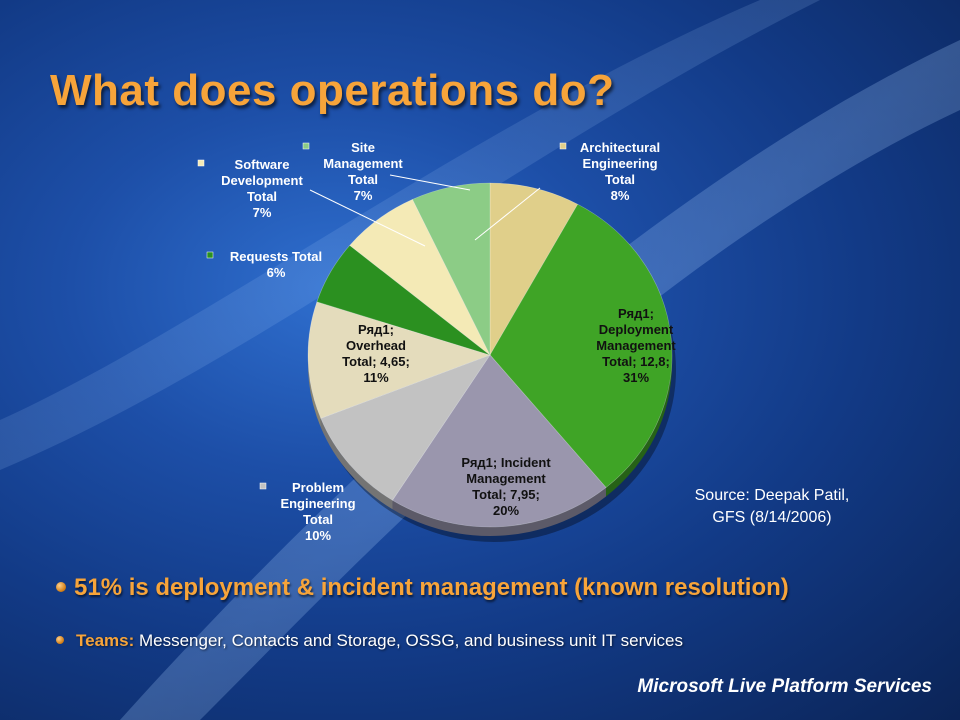  What do you see at coordinates (332, 90) in the screenshot?
I see `slide-title: What does operations do?` at bounding box center [332, 90].